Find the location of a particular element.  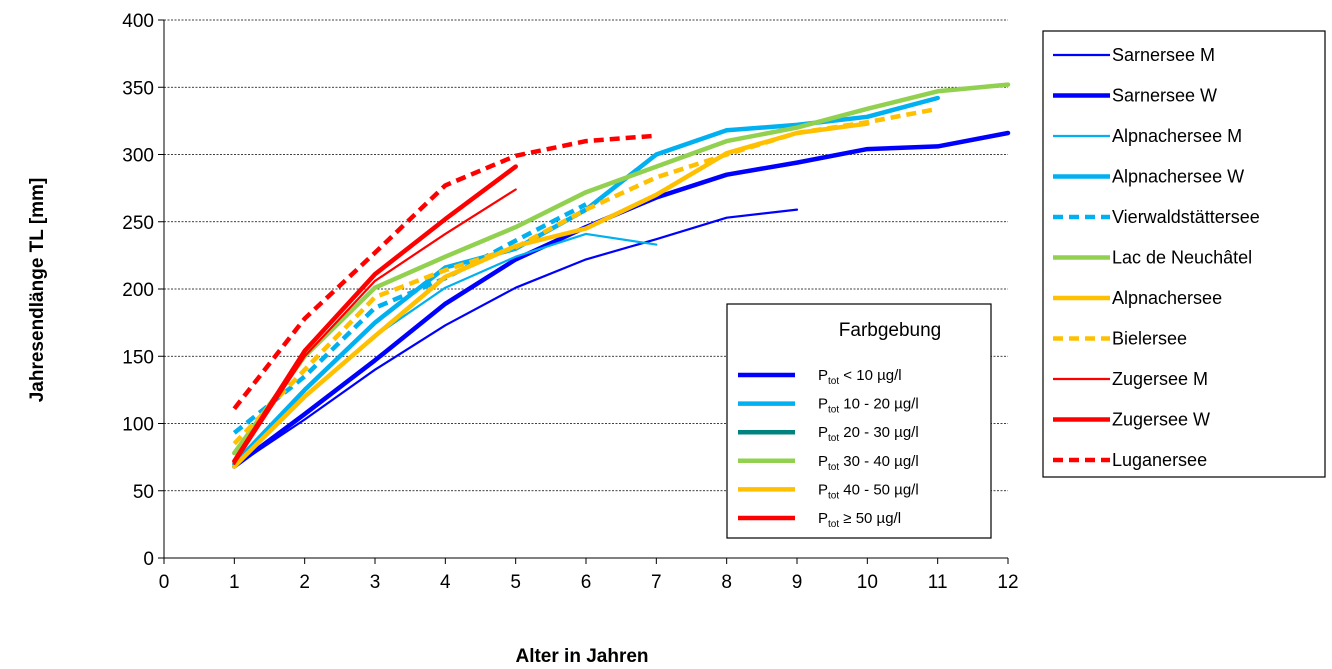

x-tick-label: 6 is located at coordinates (586, 582).